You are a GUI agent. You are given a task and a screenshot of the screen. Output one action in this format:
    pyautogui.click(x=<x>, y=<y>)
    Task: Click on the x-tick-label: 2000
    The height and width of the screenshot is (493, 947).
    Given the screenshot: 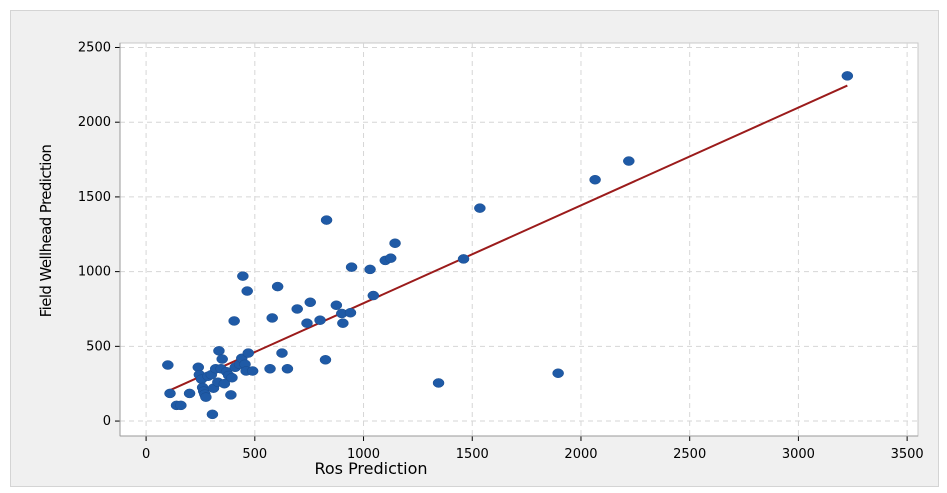 What is the action you would take?
    pyautogui.click(x=580, y=454)
    